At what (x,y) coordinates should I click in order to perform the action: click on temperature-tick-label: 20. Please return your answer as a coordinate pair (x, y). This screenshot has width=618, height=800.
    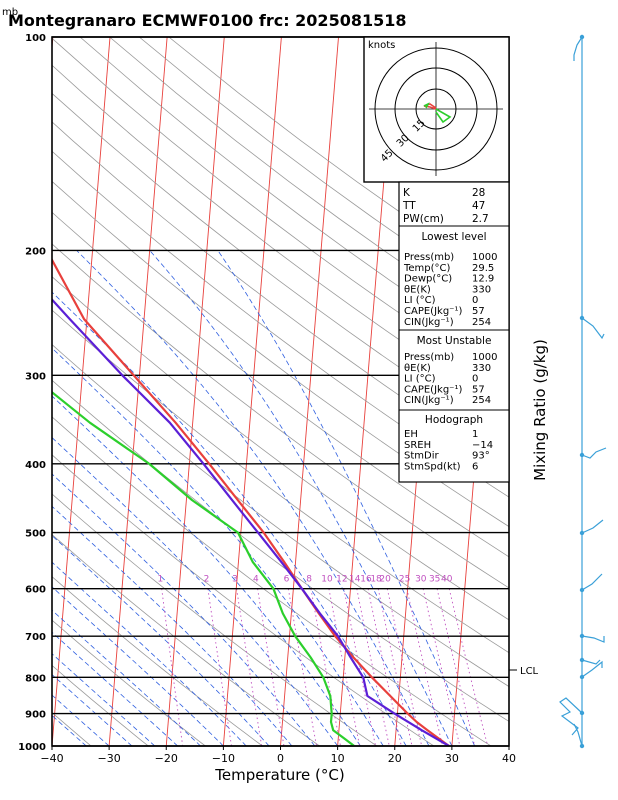
    Looking at the image, I should click on (395, 758).